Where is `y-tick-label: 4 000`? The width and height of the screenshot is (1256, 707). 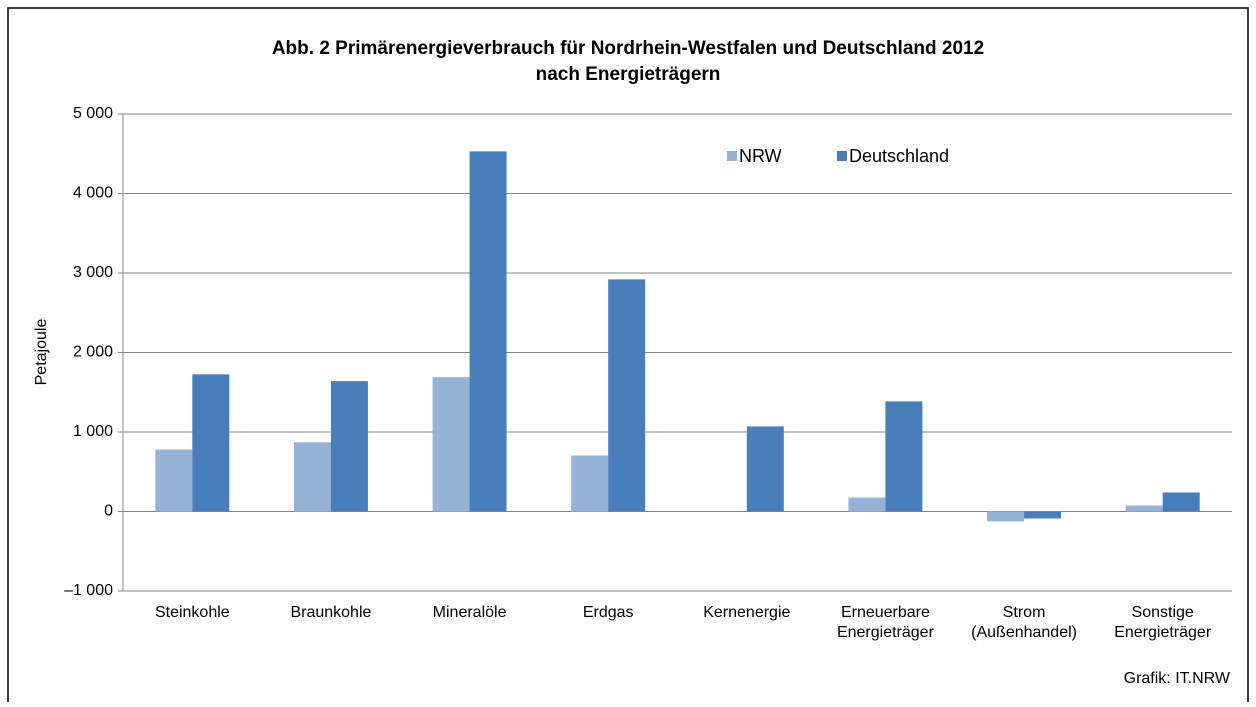
y-tick-label: 4 000 is located at coordinates (93, 193).